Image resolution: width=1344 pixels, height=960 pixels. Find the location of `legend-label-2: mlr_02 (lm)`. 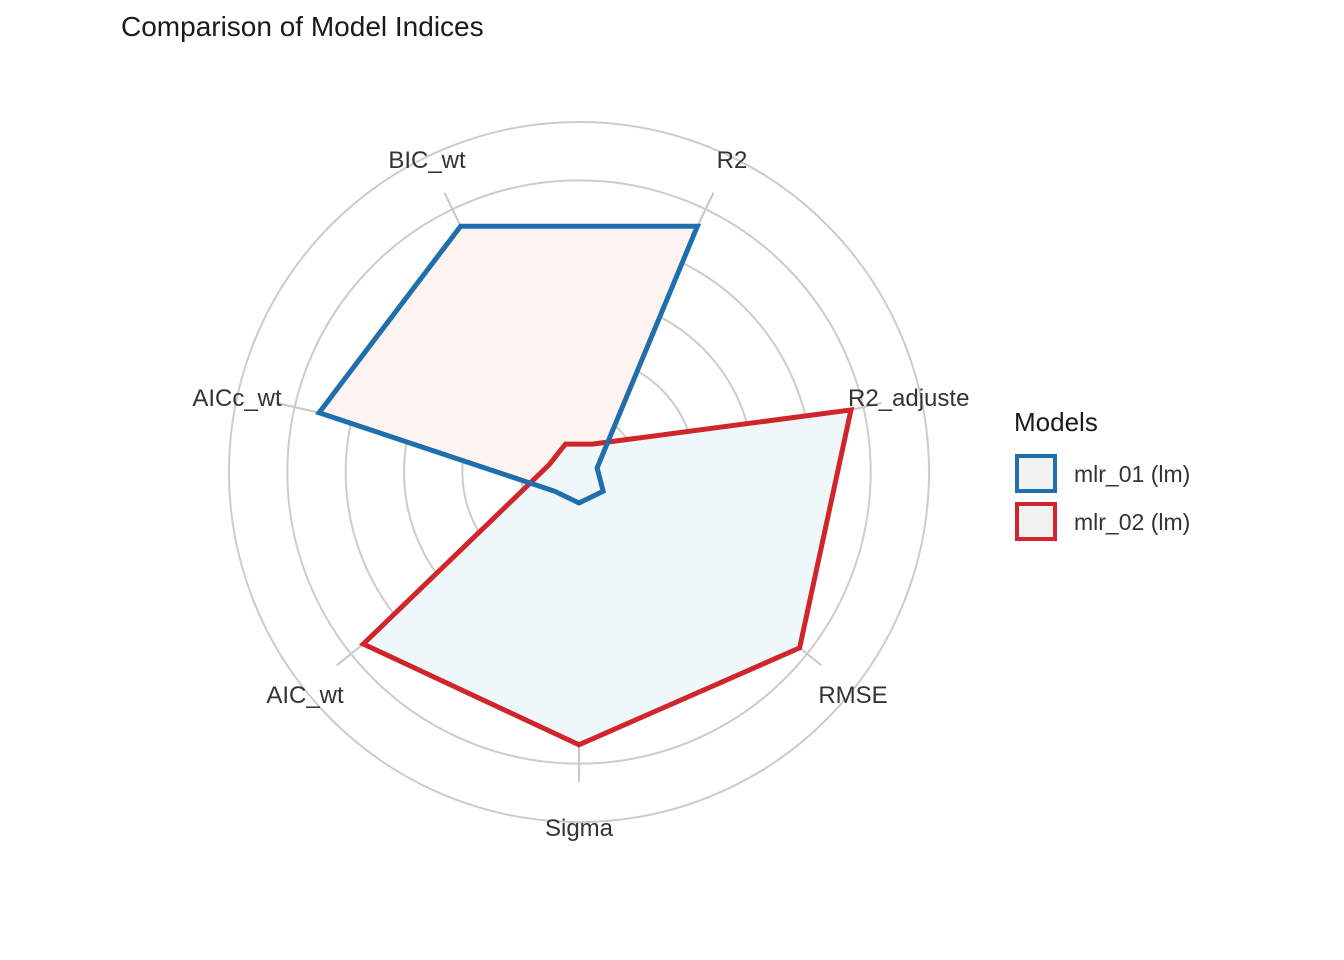

legend-label-2: mlr_02 (lm) is located at coordinates (1132, 522).